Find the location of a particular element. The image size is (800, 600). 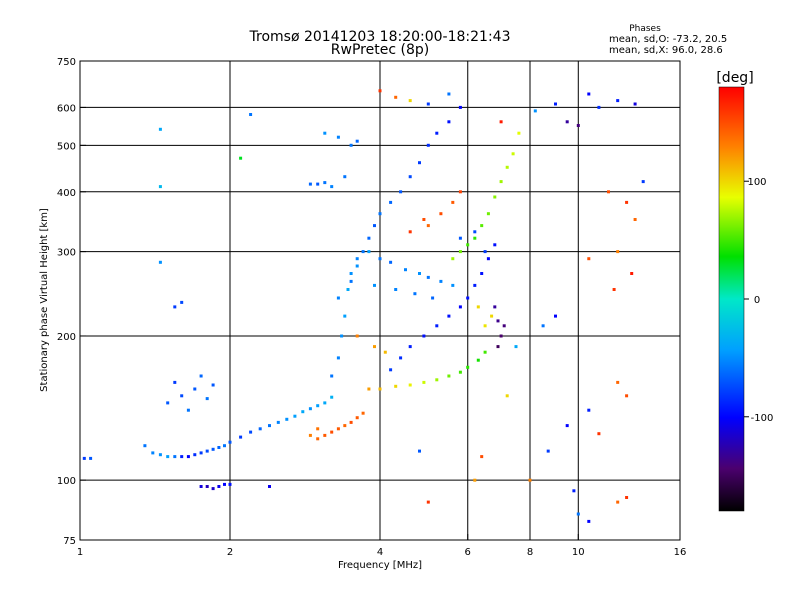

x-tick-label-4: 4 is located at coordinates (380, 552).